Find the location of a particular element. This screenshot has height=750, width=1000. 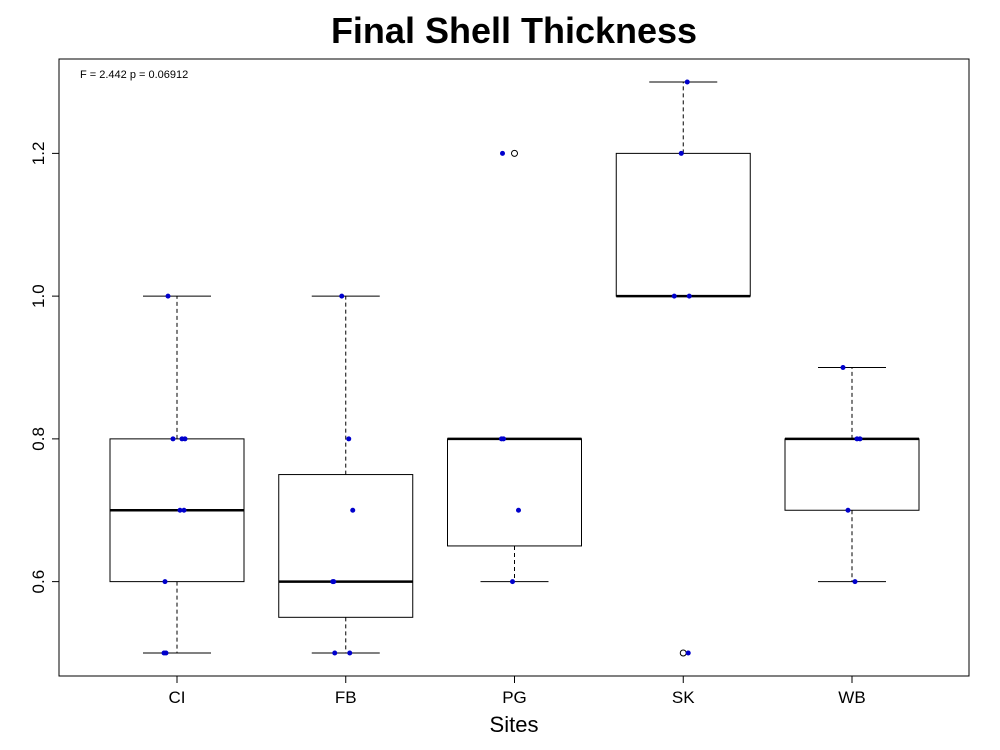

box-PG is located at coordinates (514, 366).